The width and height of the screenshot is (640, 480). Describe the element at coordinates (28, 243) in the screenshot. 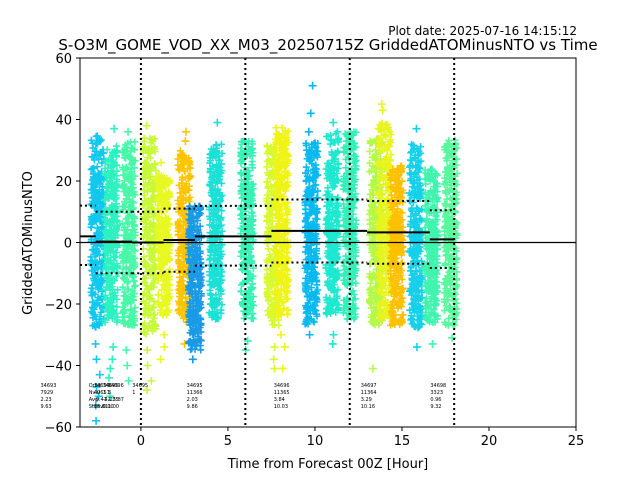

I see `y-axis-label: GriddedATOMinusNTO` at that location.